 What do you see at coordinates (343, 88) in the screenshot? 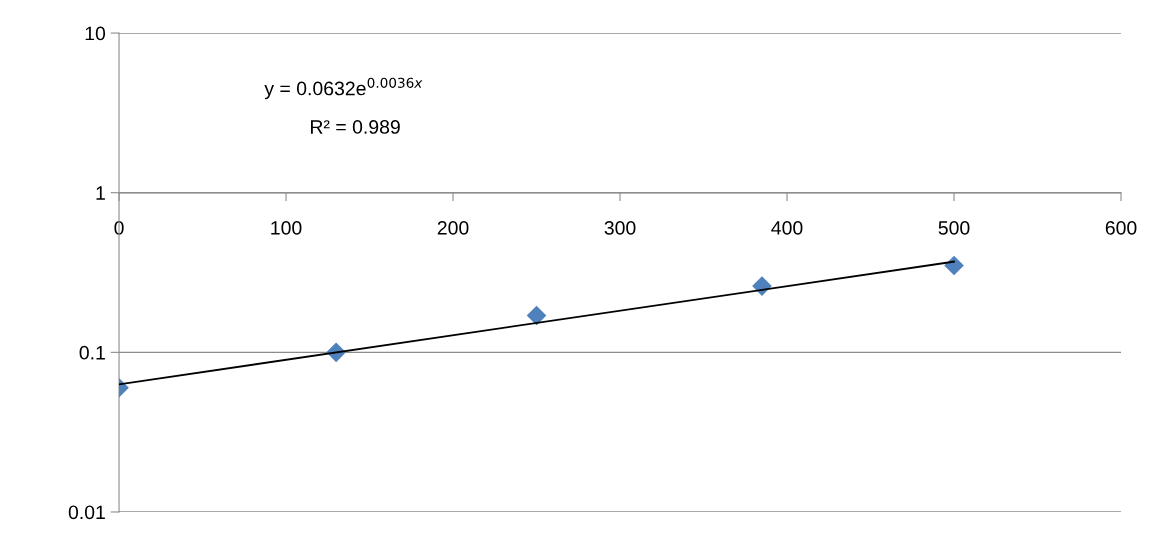
I see `annotation: y = 0.0632e$^{0.0036x}$` at bounding box center [343, 88].